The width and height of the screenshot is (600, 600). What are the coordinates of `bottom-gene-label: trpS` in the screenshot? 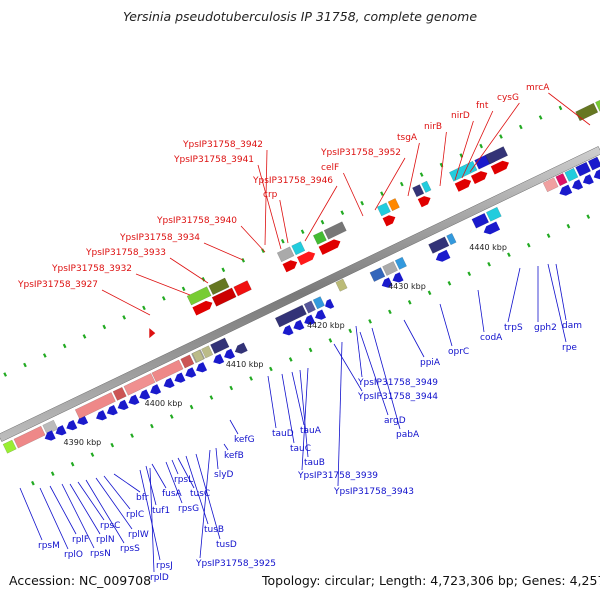 It's located at (513, 328).